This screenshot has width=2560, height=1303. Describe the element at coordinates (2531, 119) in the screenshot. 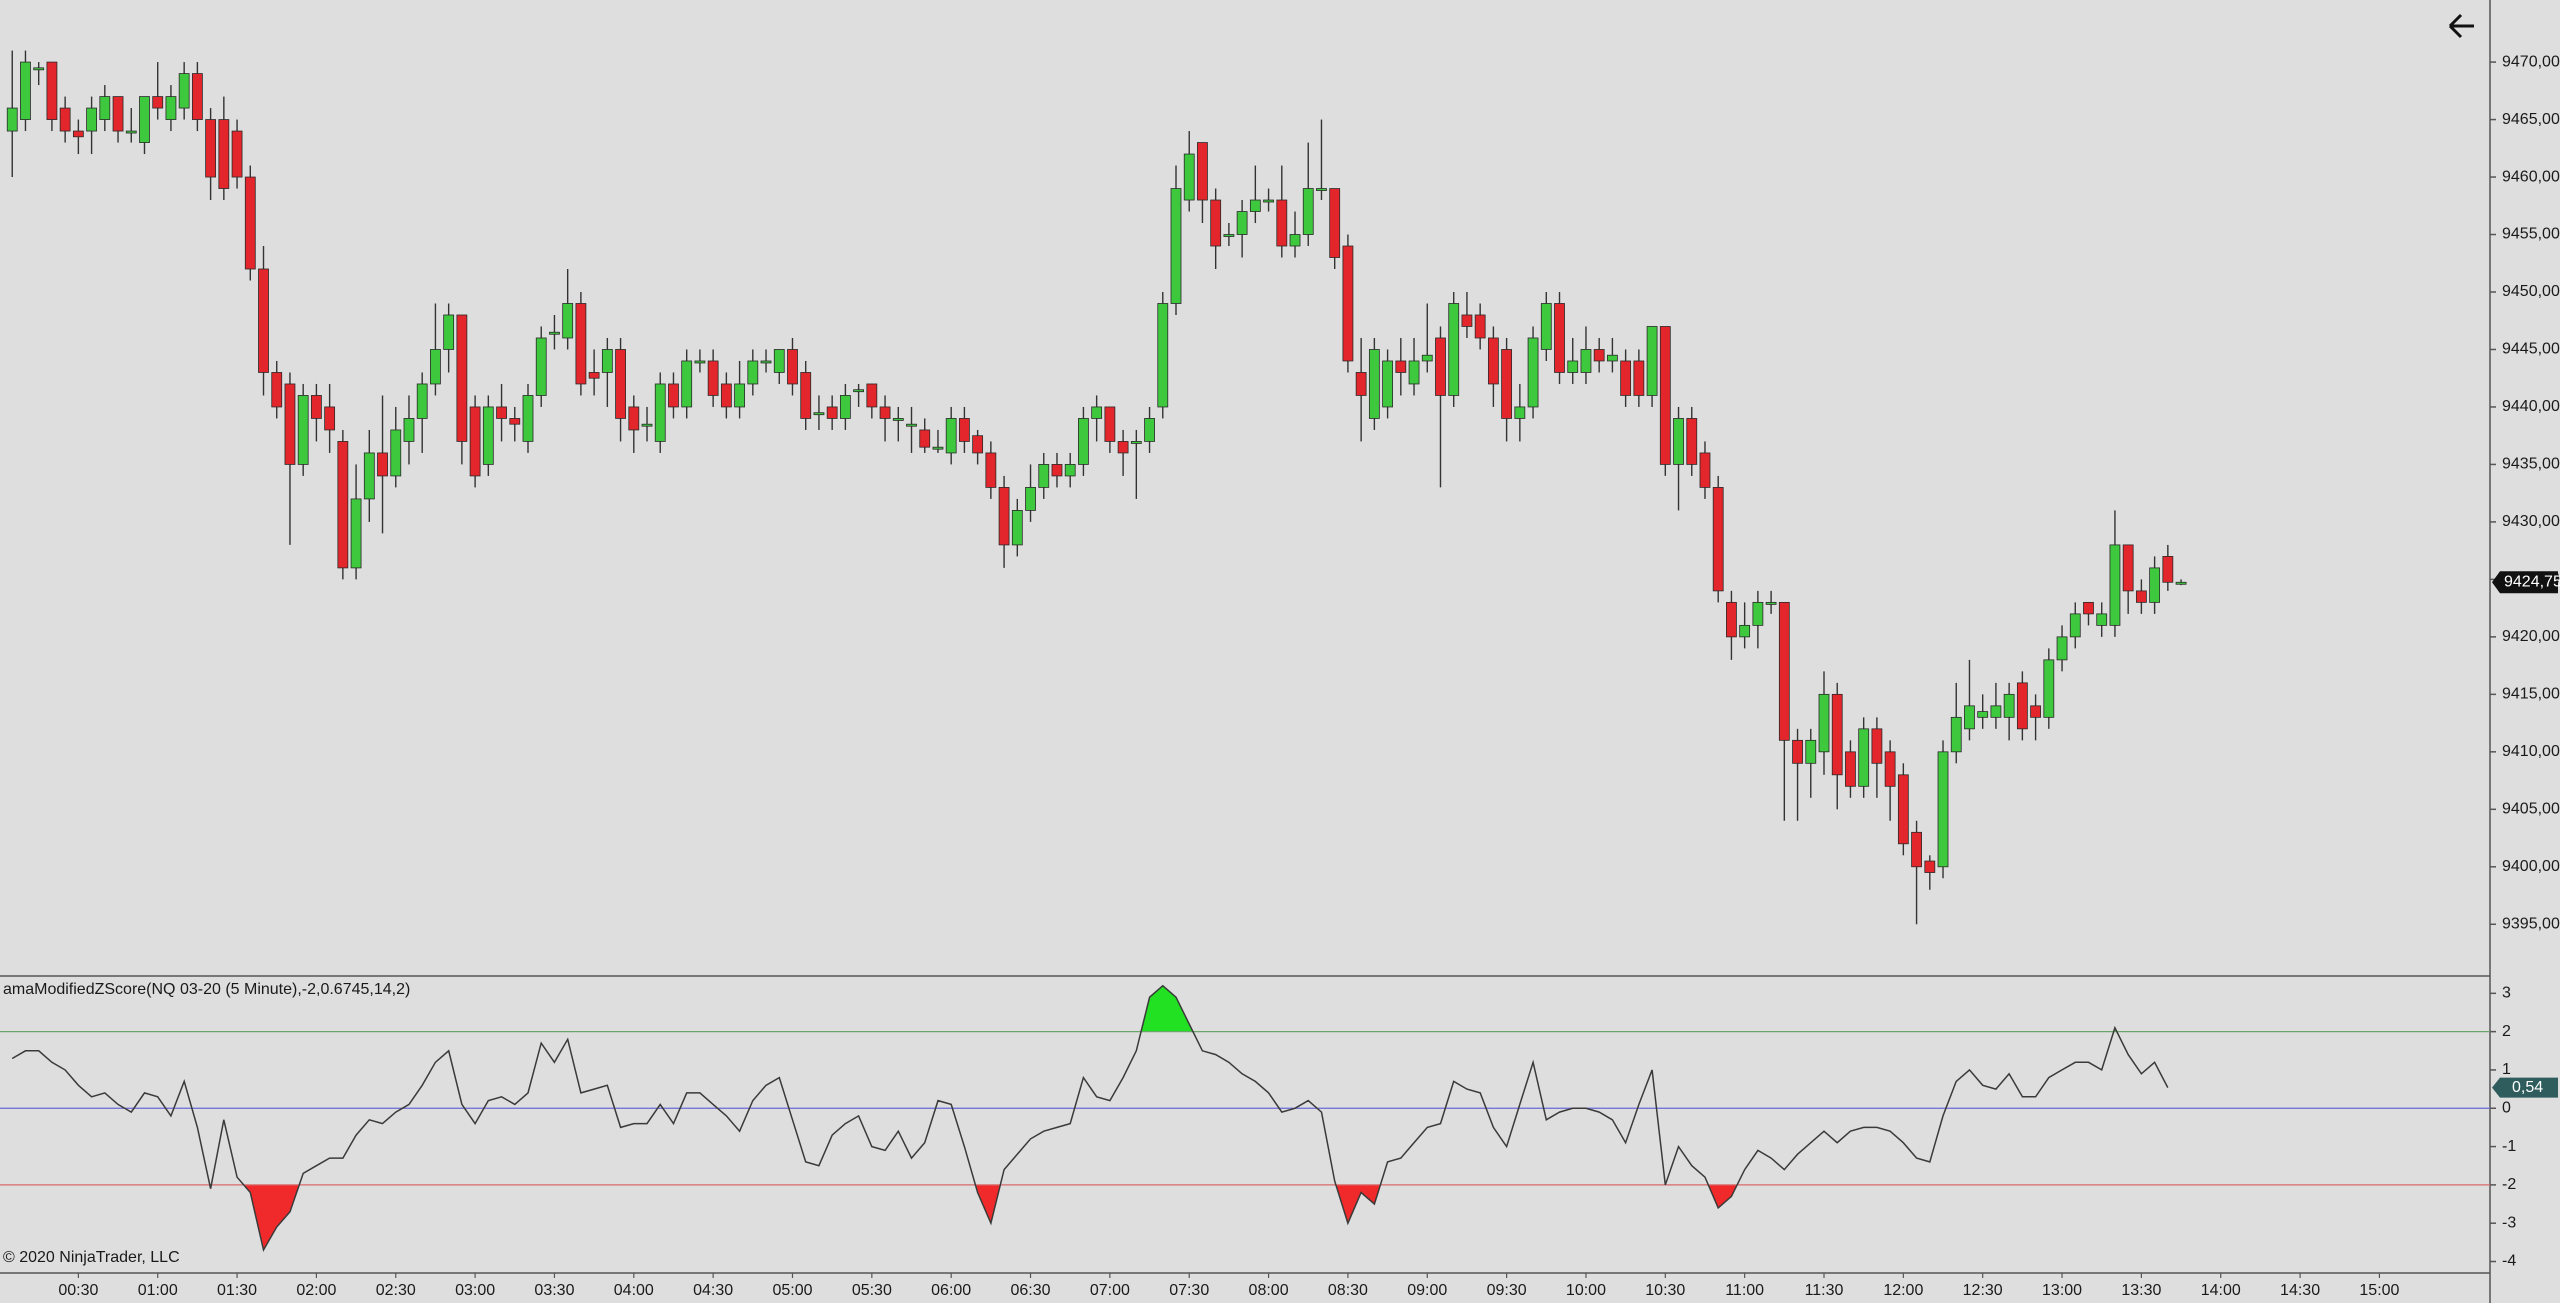

I see `y-tick-label: 9465,00` at that location.